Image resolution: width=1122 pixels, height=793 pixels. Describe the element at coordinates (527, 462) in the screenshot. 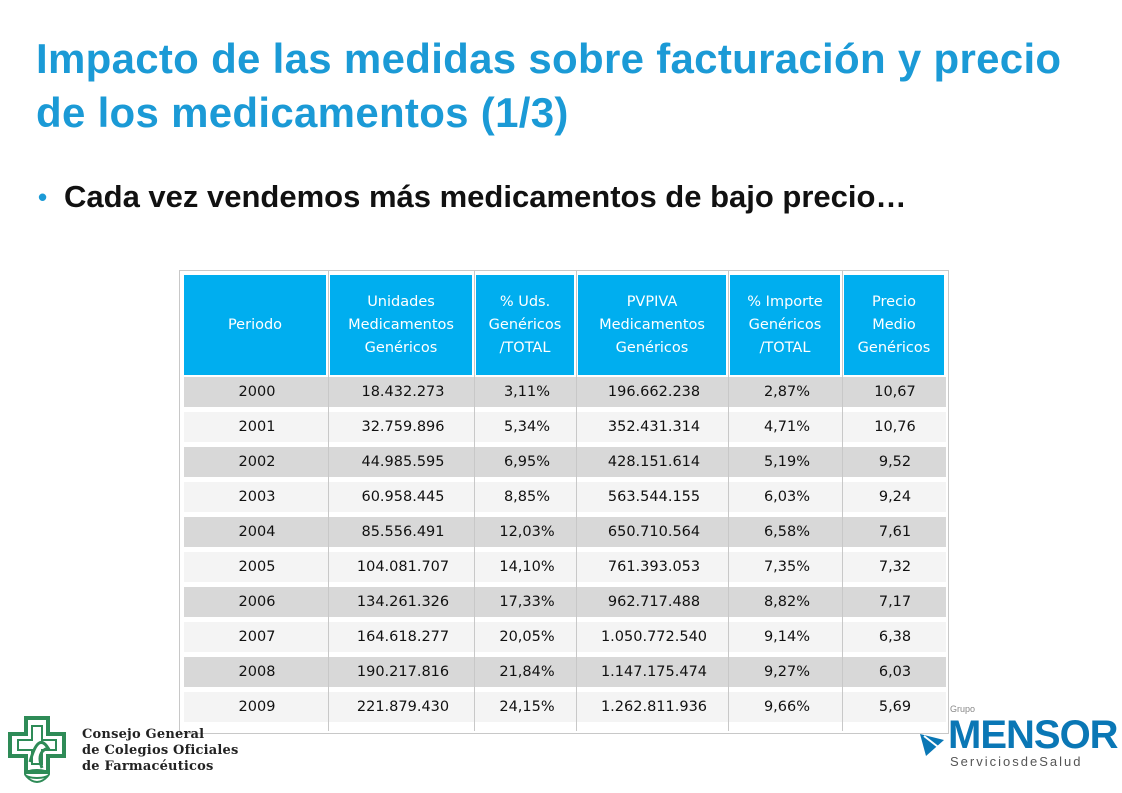

I see `cell-pct-uds: 6,95%` at that location.